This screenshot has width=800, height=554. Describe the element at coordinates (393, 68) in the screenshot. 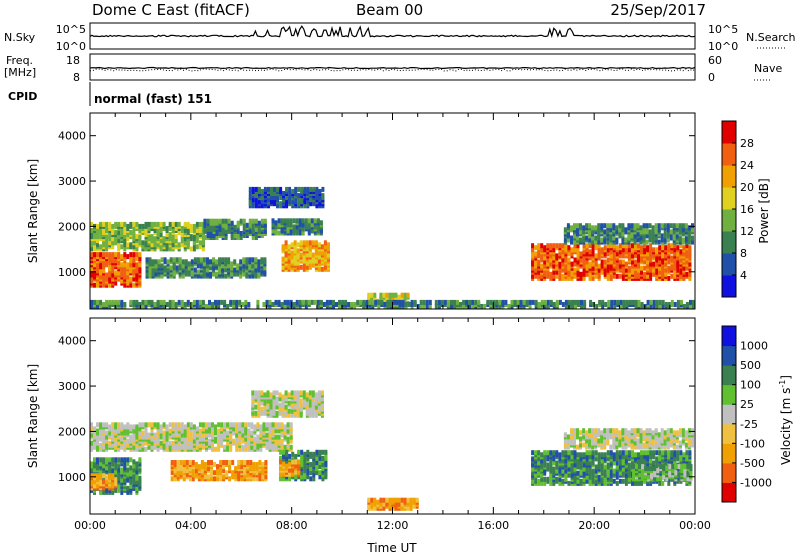

I see `freq-panel: Freq. [MHz] 18 8 60 0 Nave` at that location.